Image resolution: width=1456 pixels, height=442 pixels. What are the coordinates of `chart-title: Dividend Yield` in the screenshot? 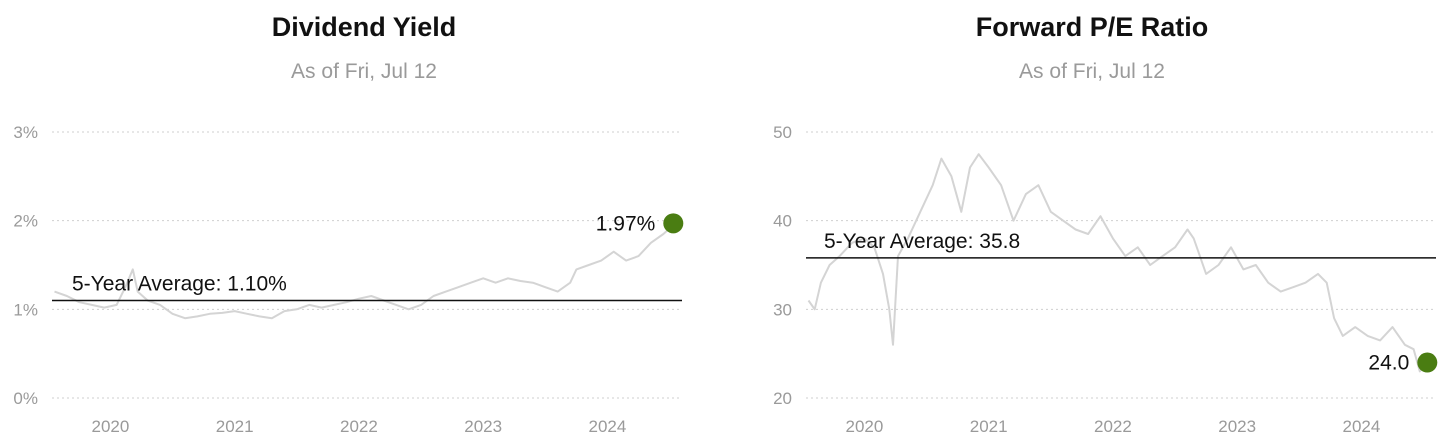 It's located at (364, 27).